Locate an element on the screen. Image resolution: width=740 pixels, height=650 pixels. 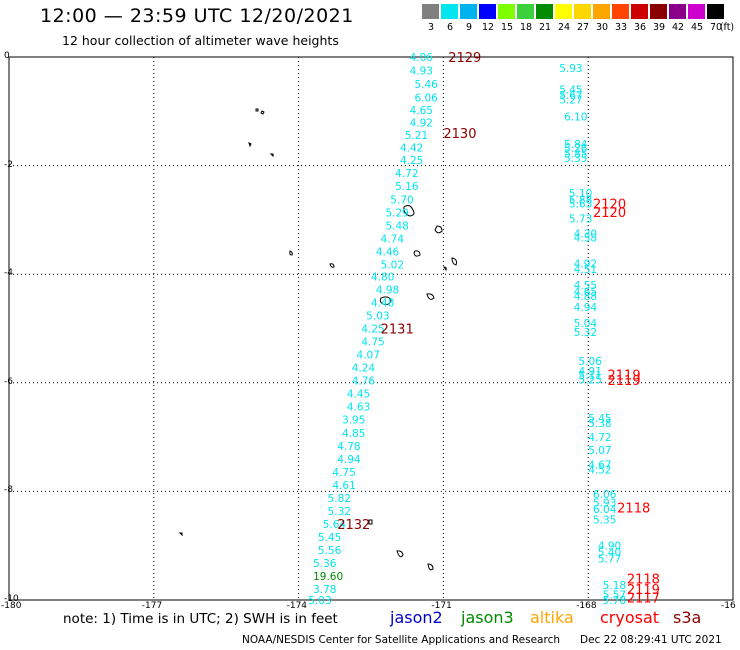
footer-timestamp: Dec 22 08:29:41 UTC 2021 is located at coordinates (651, 640).